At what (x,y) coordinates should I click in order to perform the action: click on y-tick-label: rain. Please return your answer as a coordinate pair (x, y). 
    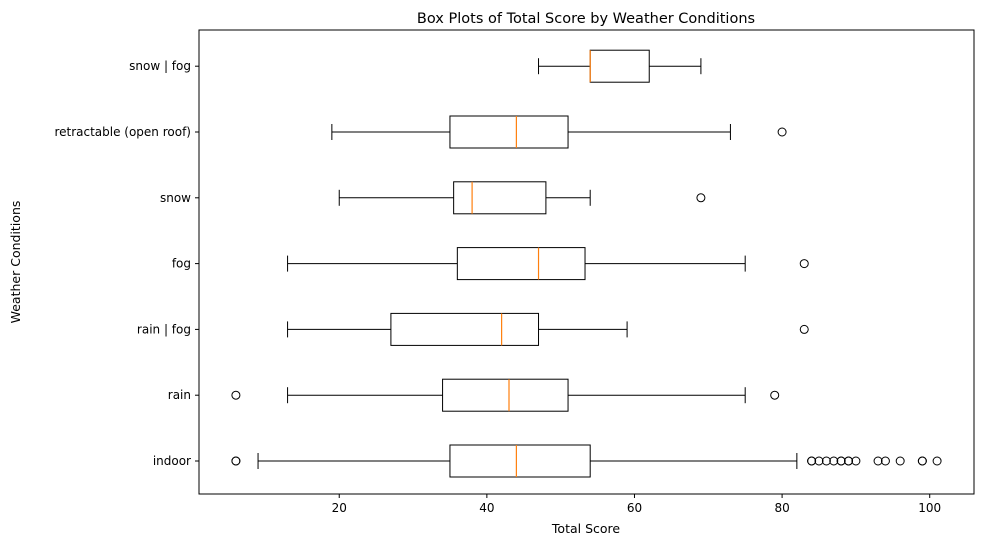
    Looking at the image, I should click on (179, 395).